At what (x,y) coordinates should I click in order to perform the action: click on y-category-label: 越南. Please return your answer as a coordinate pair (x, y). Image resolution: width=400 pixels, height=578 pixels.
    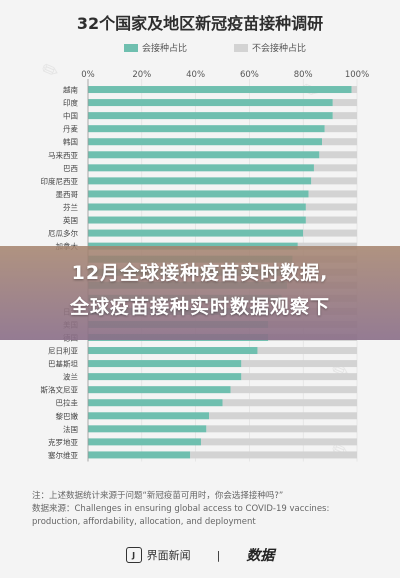
    Looking at the image, I should click on (70, 90).